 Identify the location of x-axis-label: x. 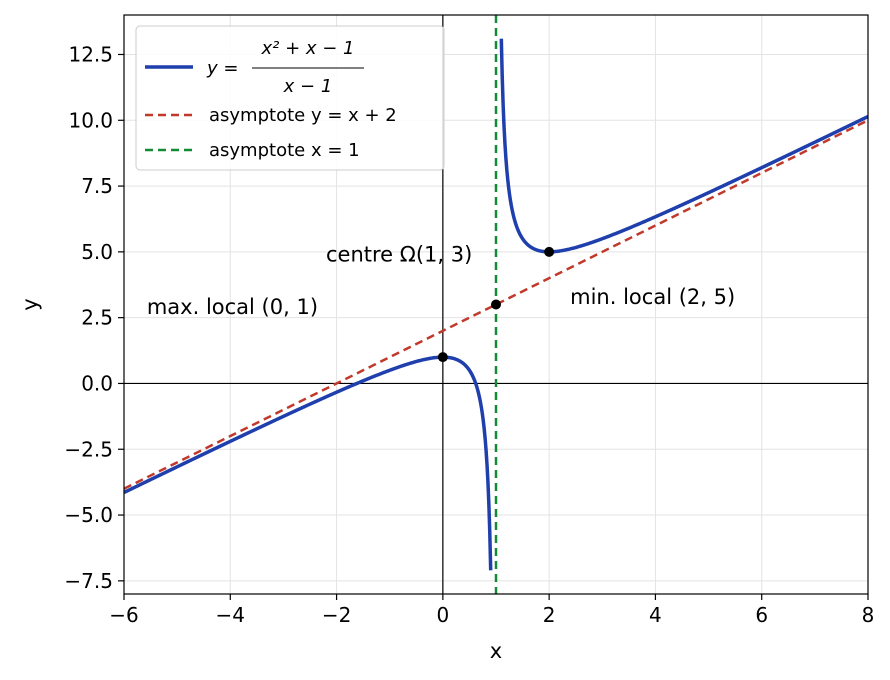
(496, 651).